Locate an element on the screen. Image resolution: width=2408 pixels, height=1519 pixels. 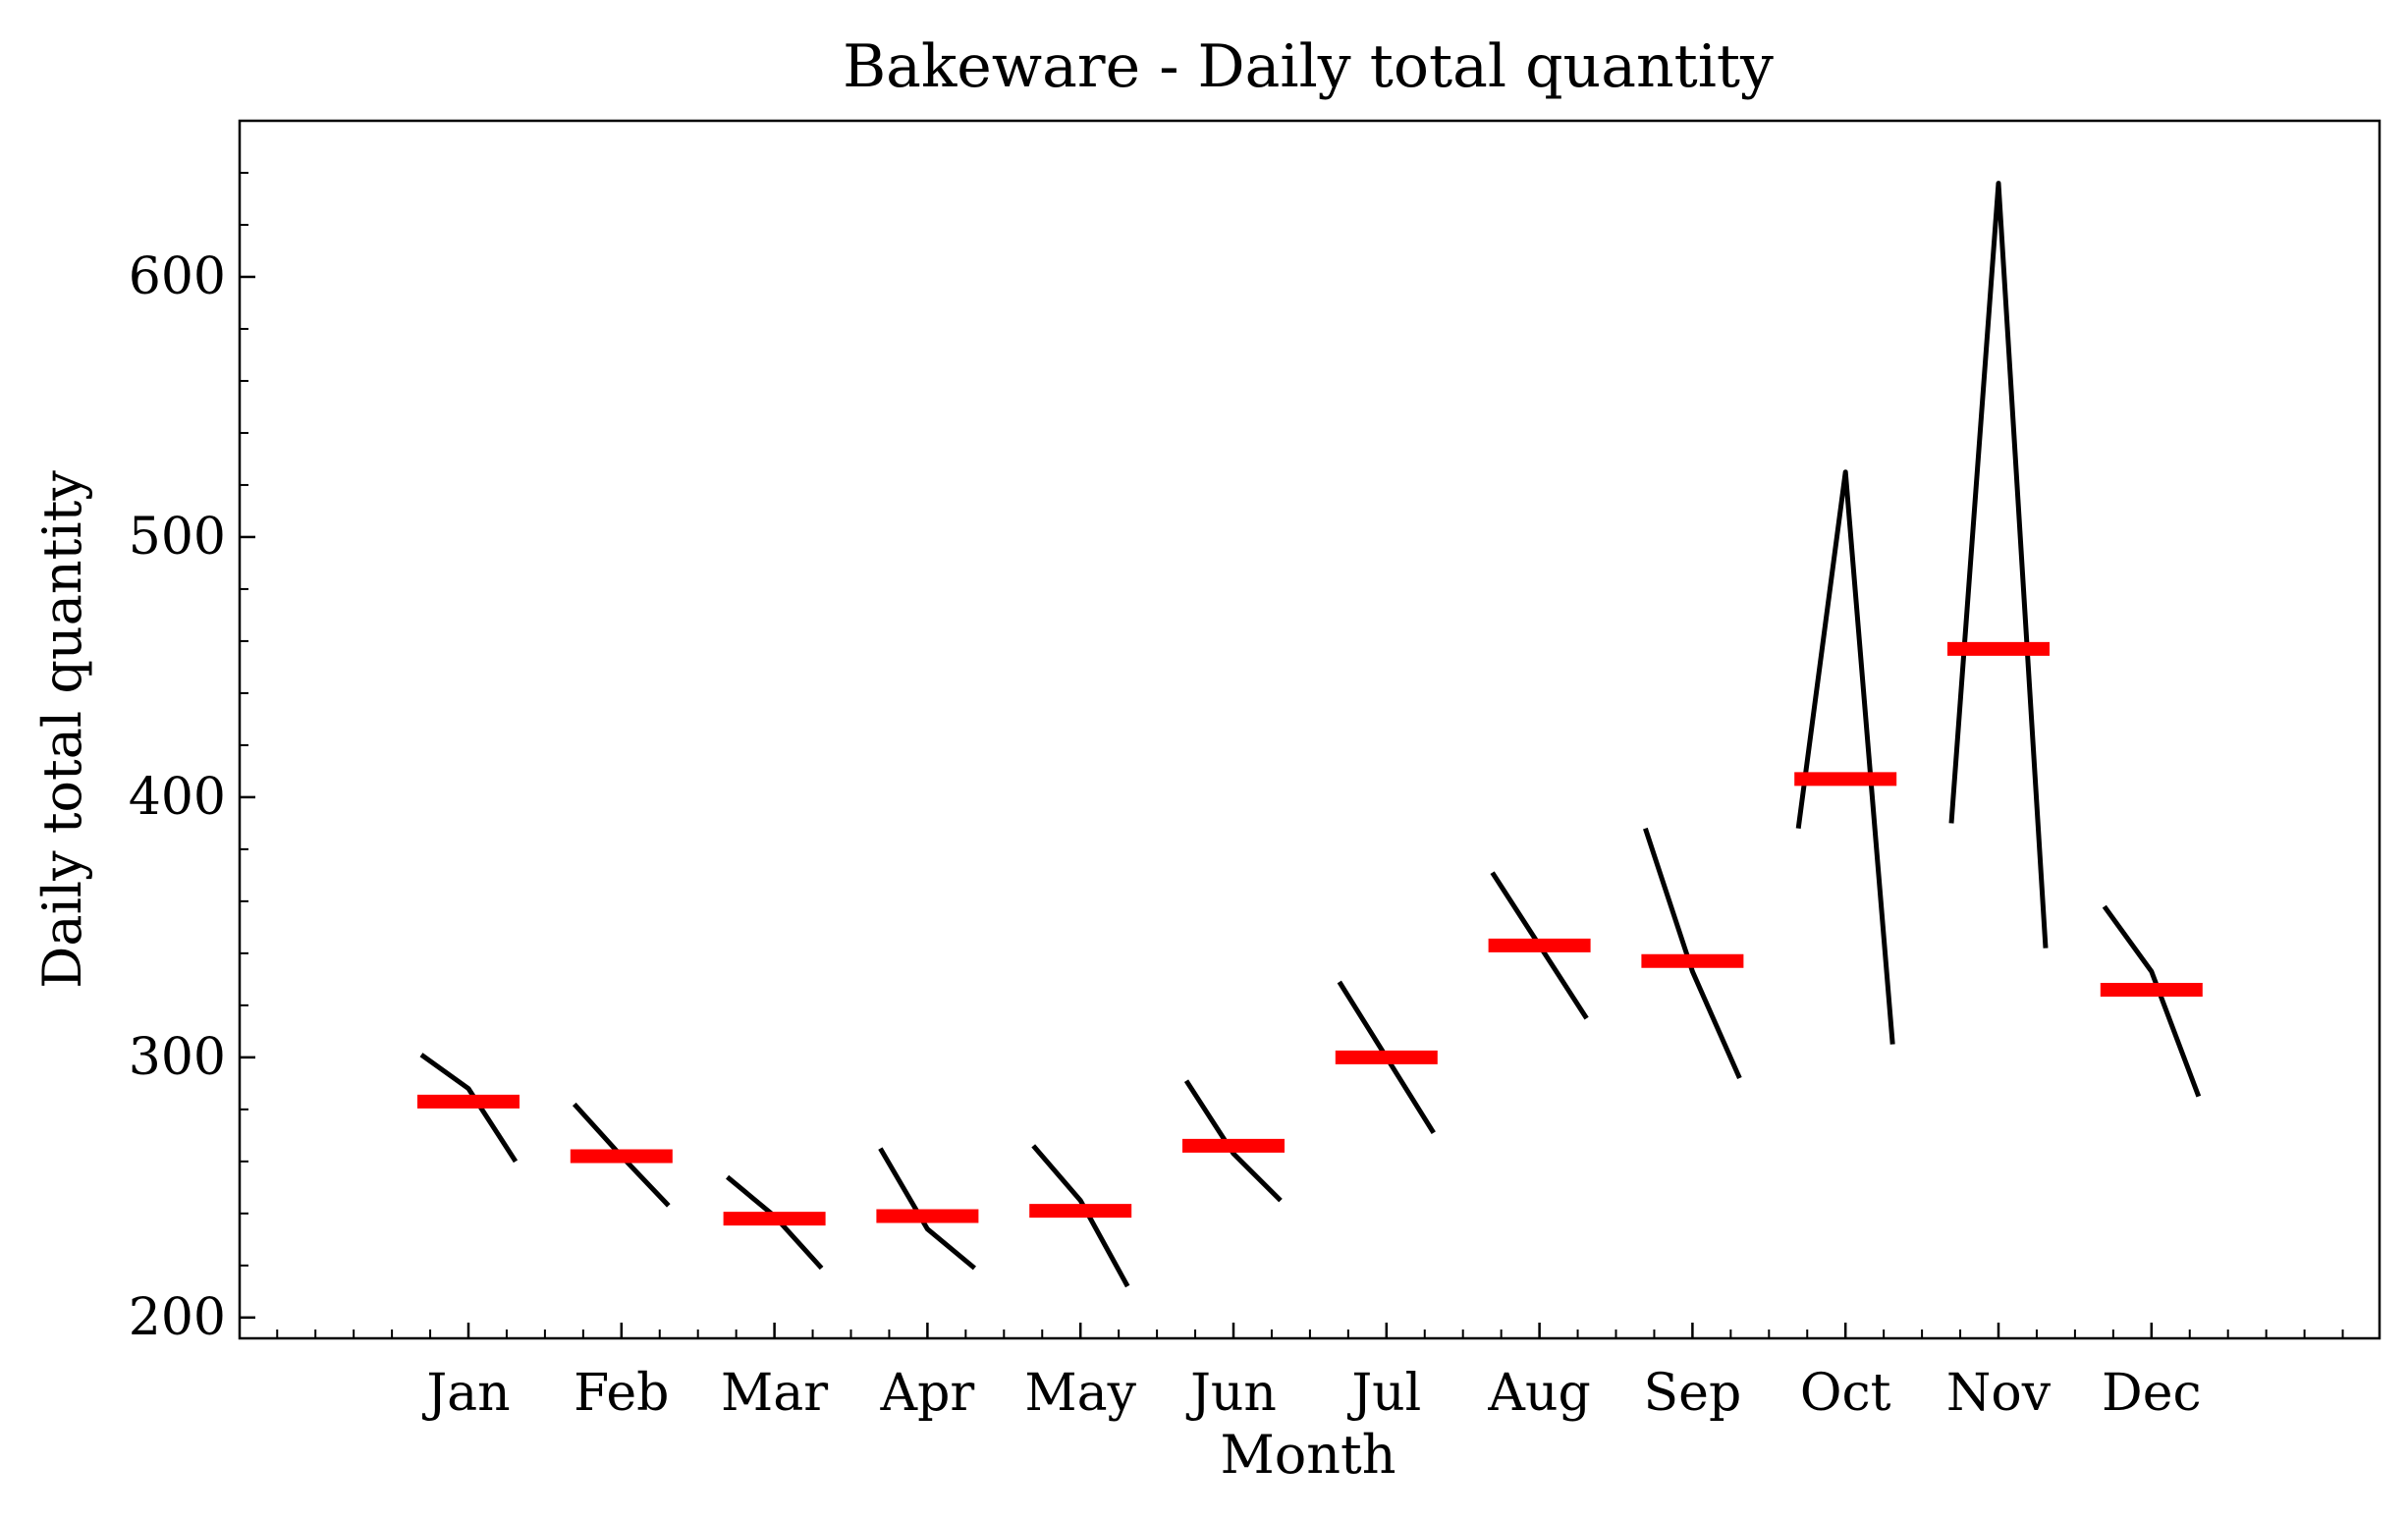
series-line-jun is located at coordinates (1233, 1141).